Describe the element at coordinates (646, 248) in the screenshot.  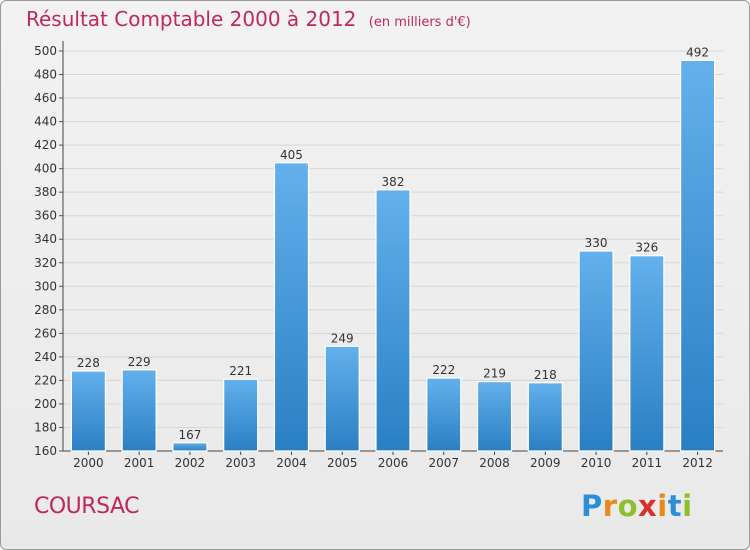
I see `data-label: 326` at that location.